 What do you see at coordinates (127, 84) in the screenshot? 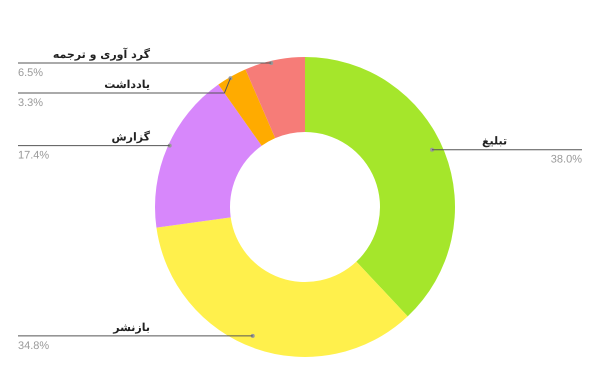
I see `slice-label: یادداشت` at bounding box center [127, 84].